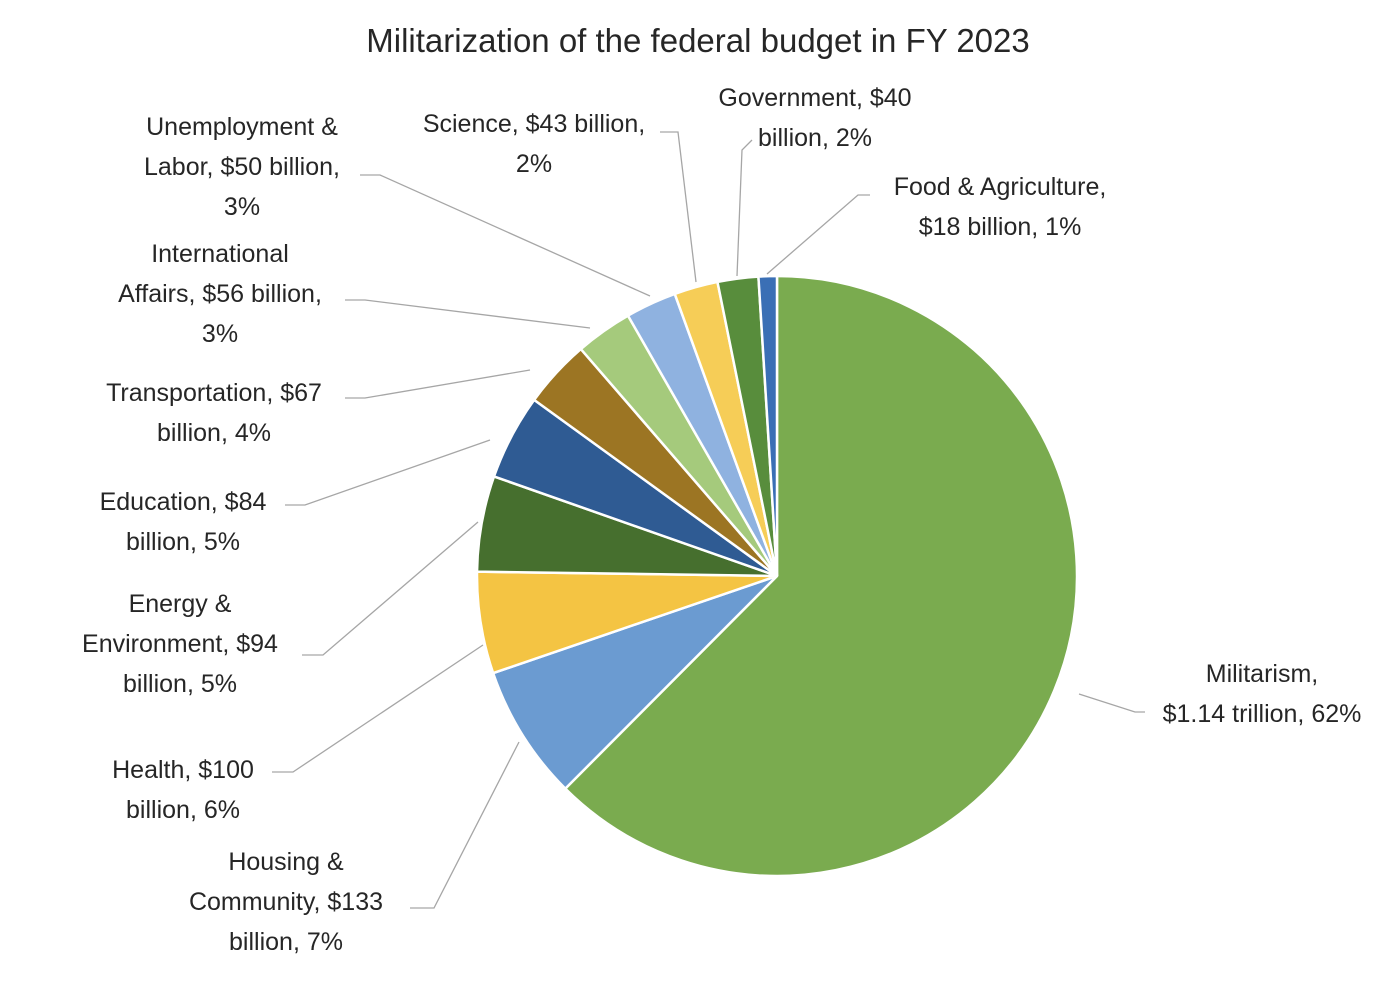 This screenshot has height=982, width=1398. Describe the element at coordinates (815, 138) in the screenshot. I see `data-label-line: billion, 2%` at that location.